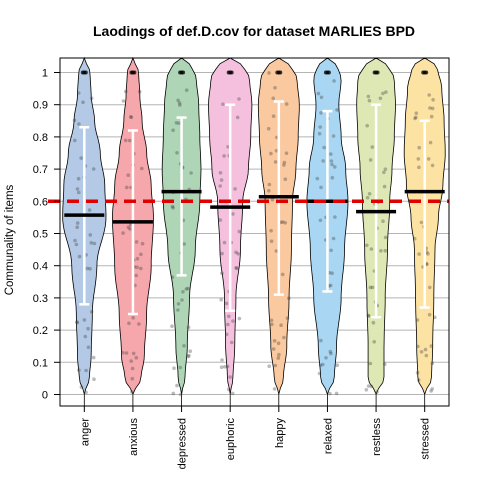 The image size is (480, 480). Describe the element at coordinates (40, 331) in the screenshot. I see `y-tick-label: 0.2` at that location.